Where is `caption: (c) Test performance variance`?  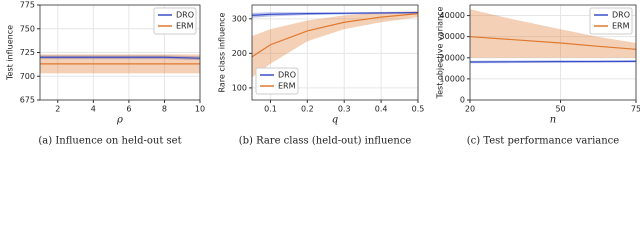 caption: (c) Test performance variance is located at coordinates (543, 141).